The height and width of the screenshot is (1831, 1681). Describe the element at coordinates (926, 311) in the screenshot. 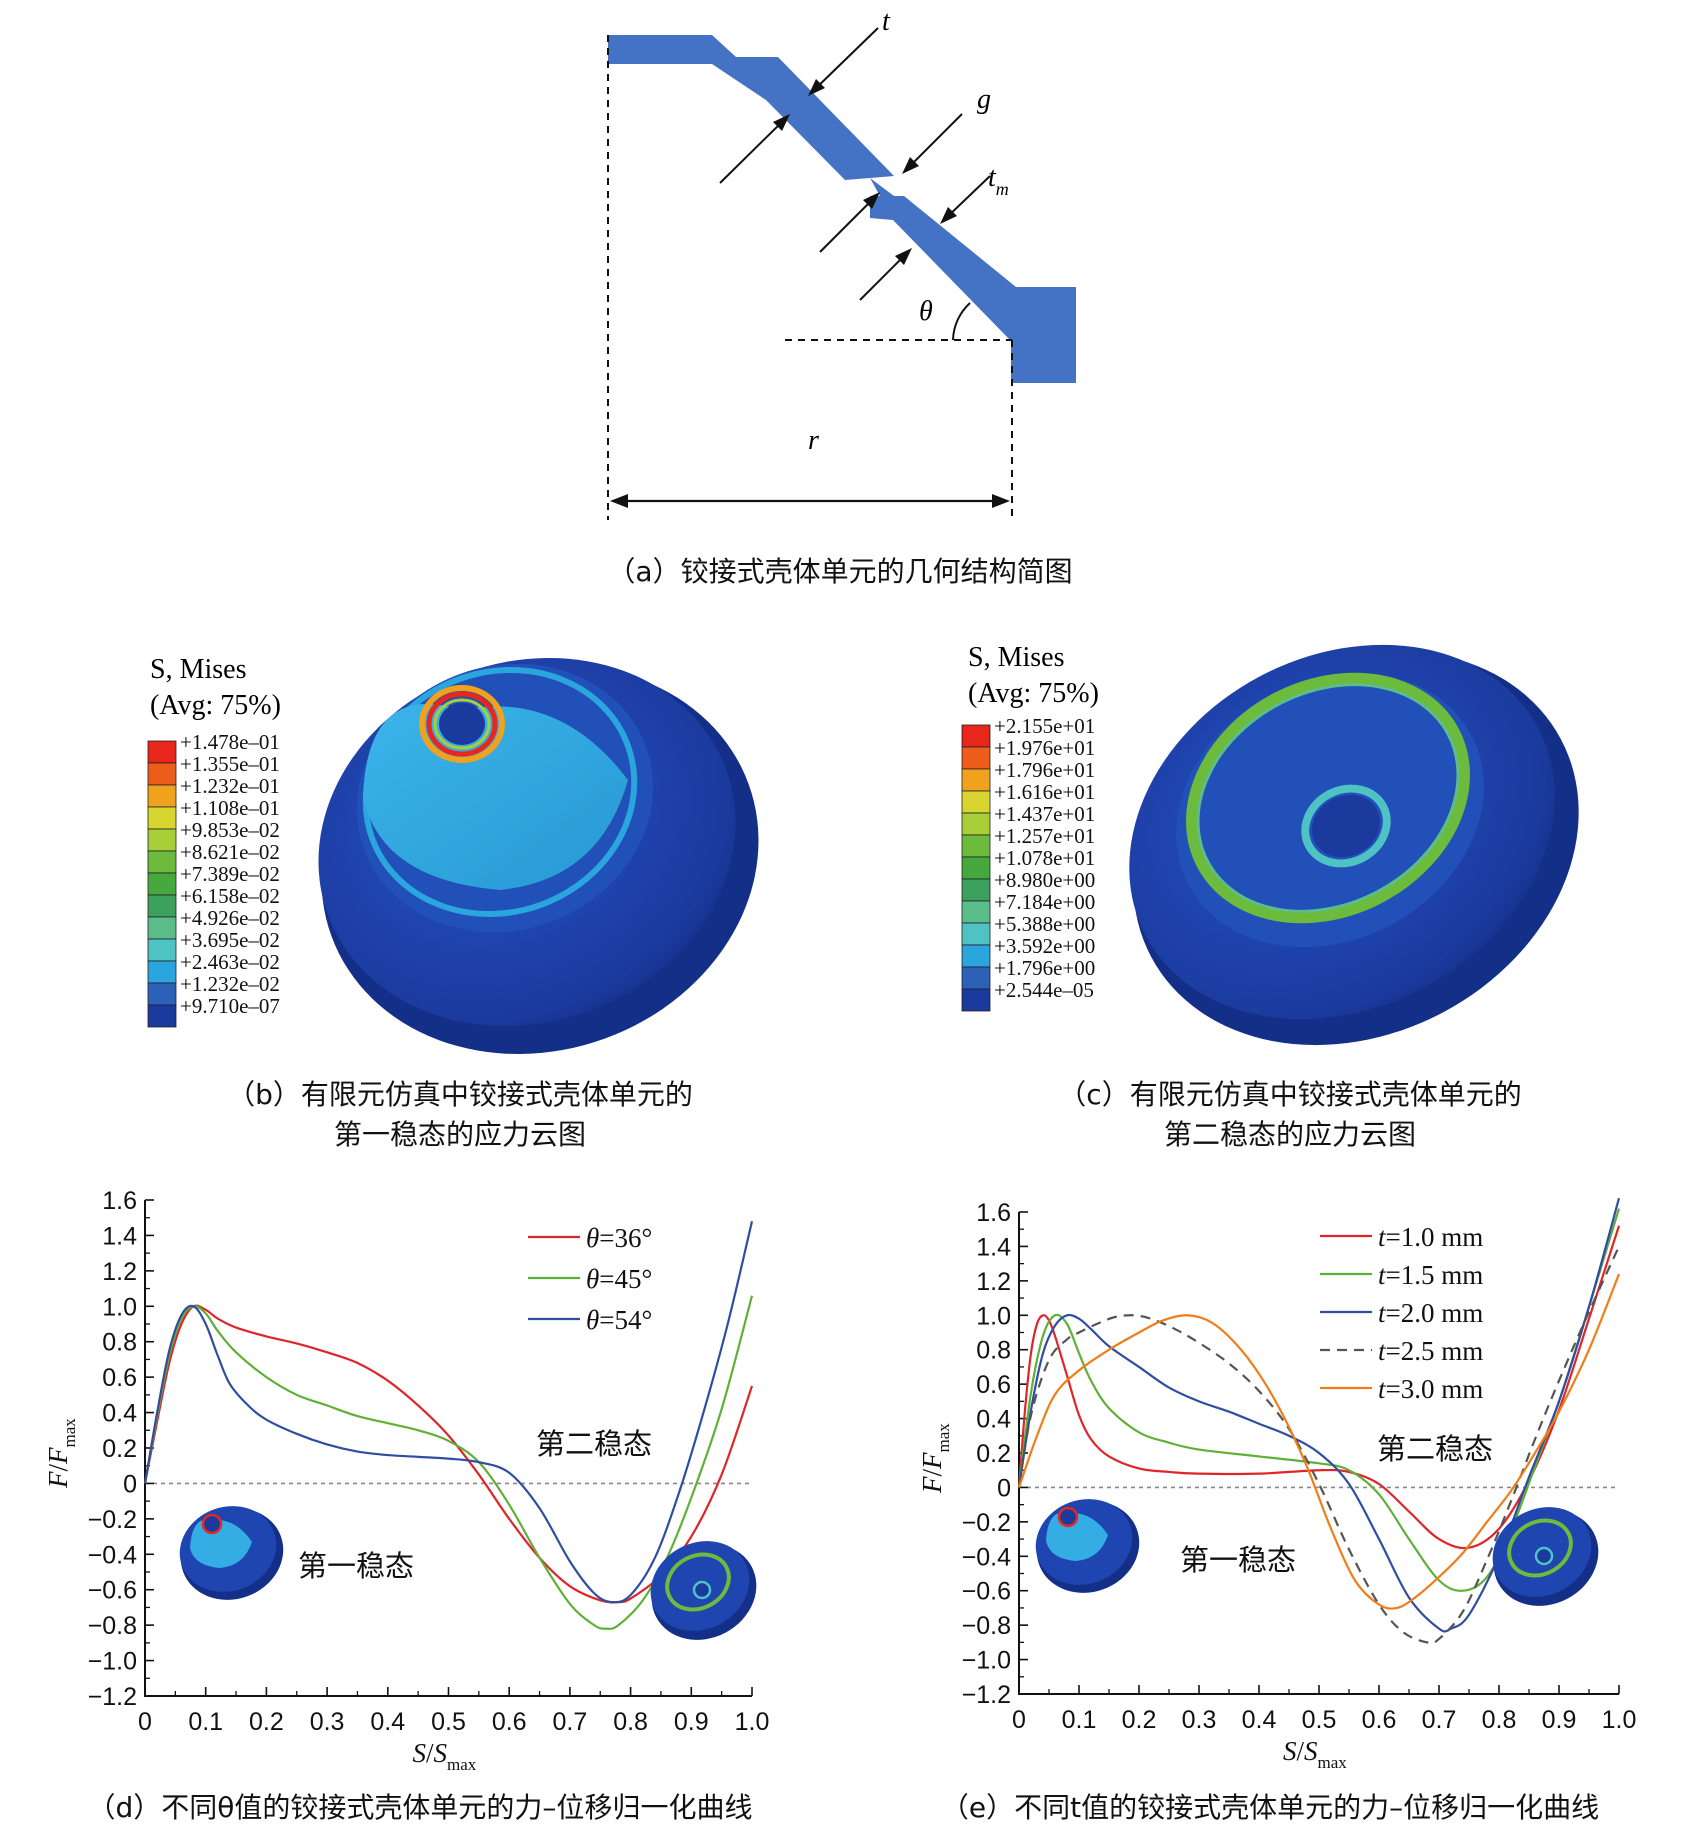

I see `label-theta: θ` at that location.